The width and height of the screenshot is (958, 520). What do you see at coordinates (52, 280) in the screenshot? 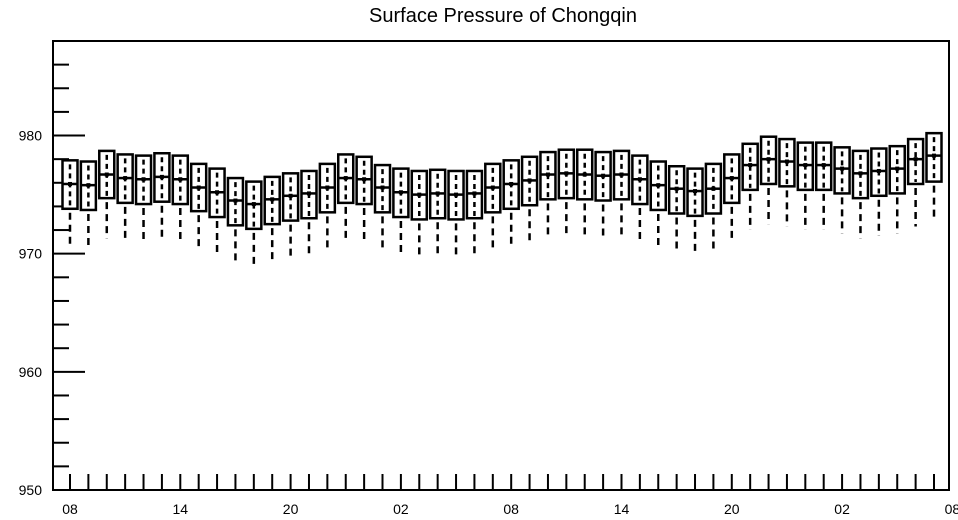
I see `y-axis: 950 960 970 980` at bounding box center [52, 280].